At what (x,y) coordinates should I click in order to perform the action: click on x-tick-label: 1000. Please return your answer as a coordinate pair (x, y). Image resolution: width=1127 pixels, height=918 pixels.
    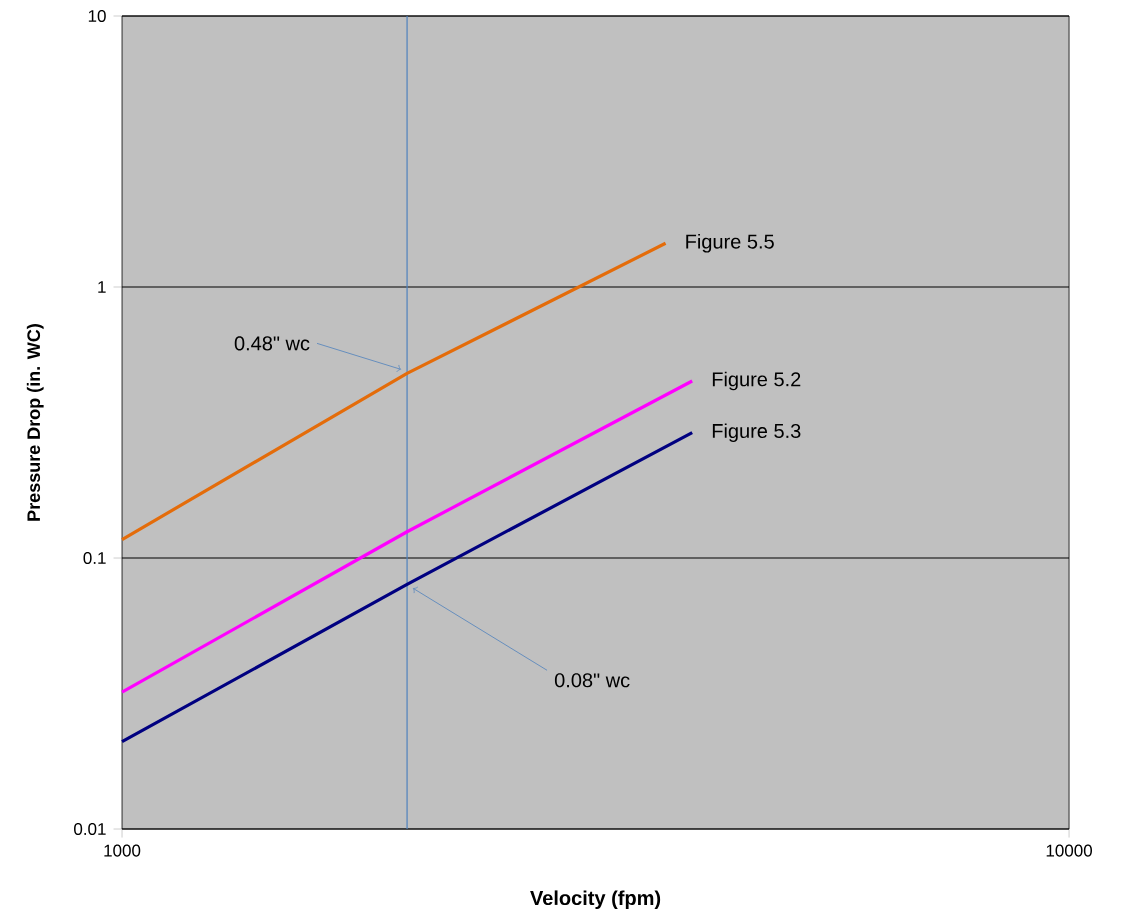
    Looking at the image, I should click on (122, 850).